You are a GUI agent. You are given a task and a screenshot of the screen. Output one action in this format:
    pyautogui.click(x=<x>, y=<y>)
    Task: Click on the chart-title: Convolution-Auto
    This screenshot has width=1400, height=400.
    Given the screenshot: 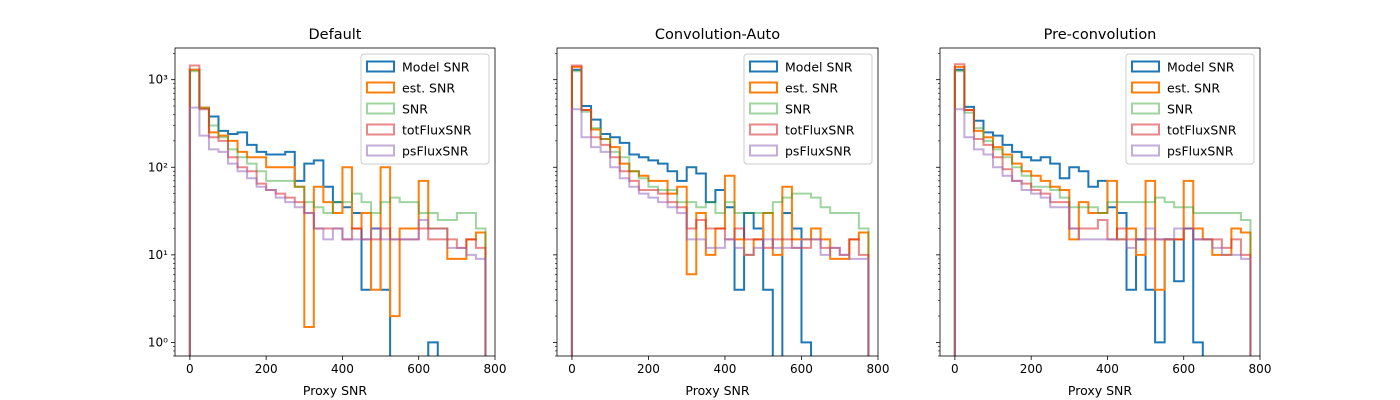 What is the action you would take?
    pyautogui.click(x=717, y=35)
    